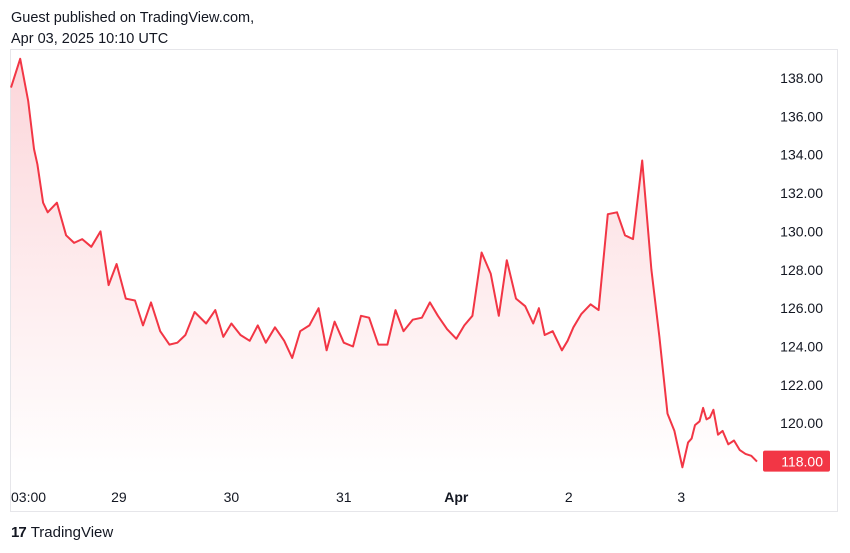 This screenshot has height=553, width=850. Describe the element at coordinates (801, 116) in the screenshot. I see `y-tick-label: 136.00` at that location.